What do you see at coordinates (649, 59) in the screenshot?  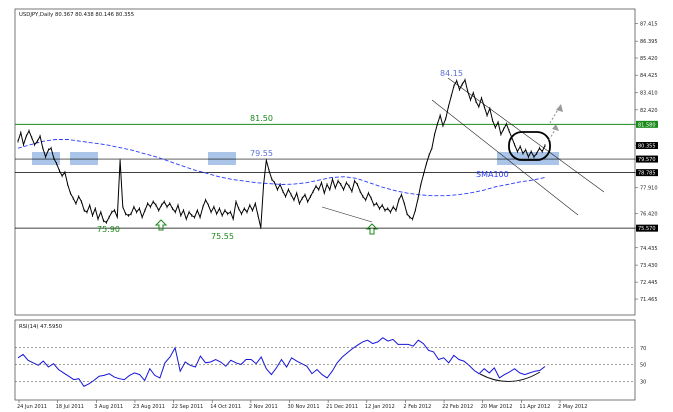 I see `y-tick-label: 85.420` at bounding box center [649, 59].